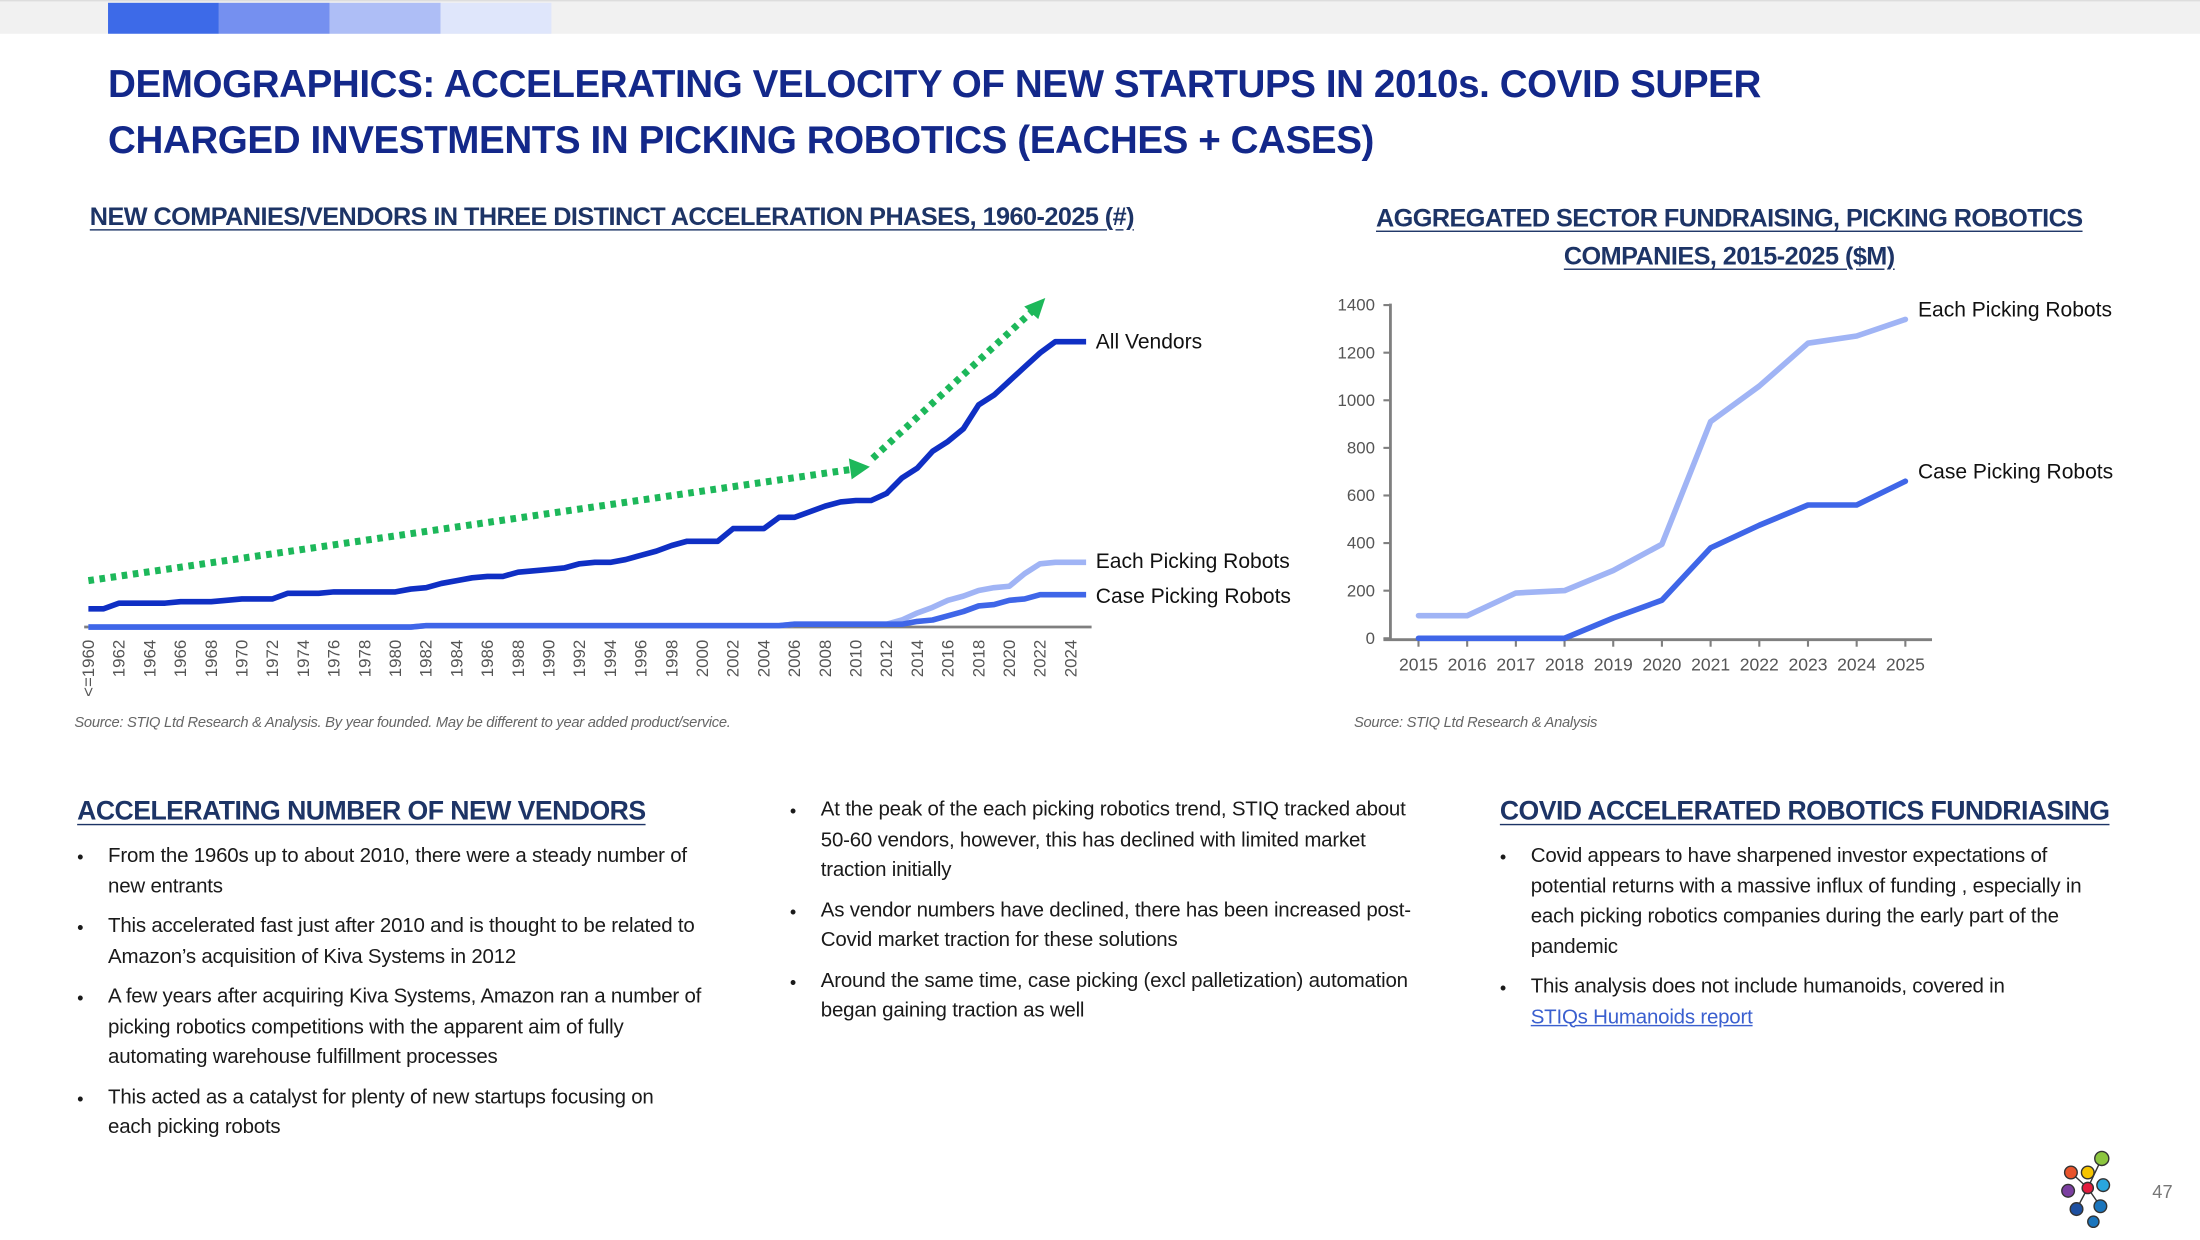 The image size is (2200, 1240). I want to click on x-tick-label: 2025, so click(1905, 665).